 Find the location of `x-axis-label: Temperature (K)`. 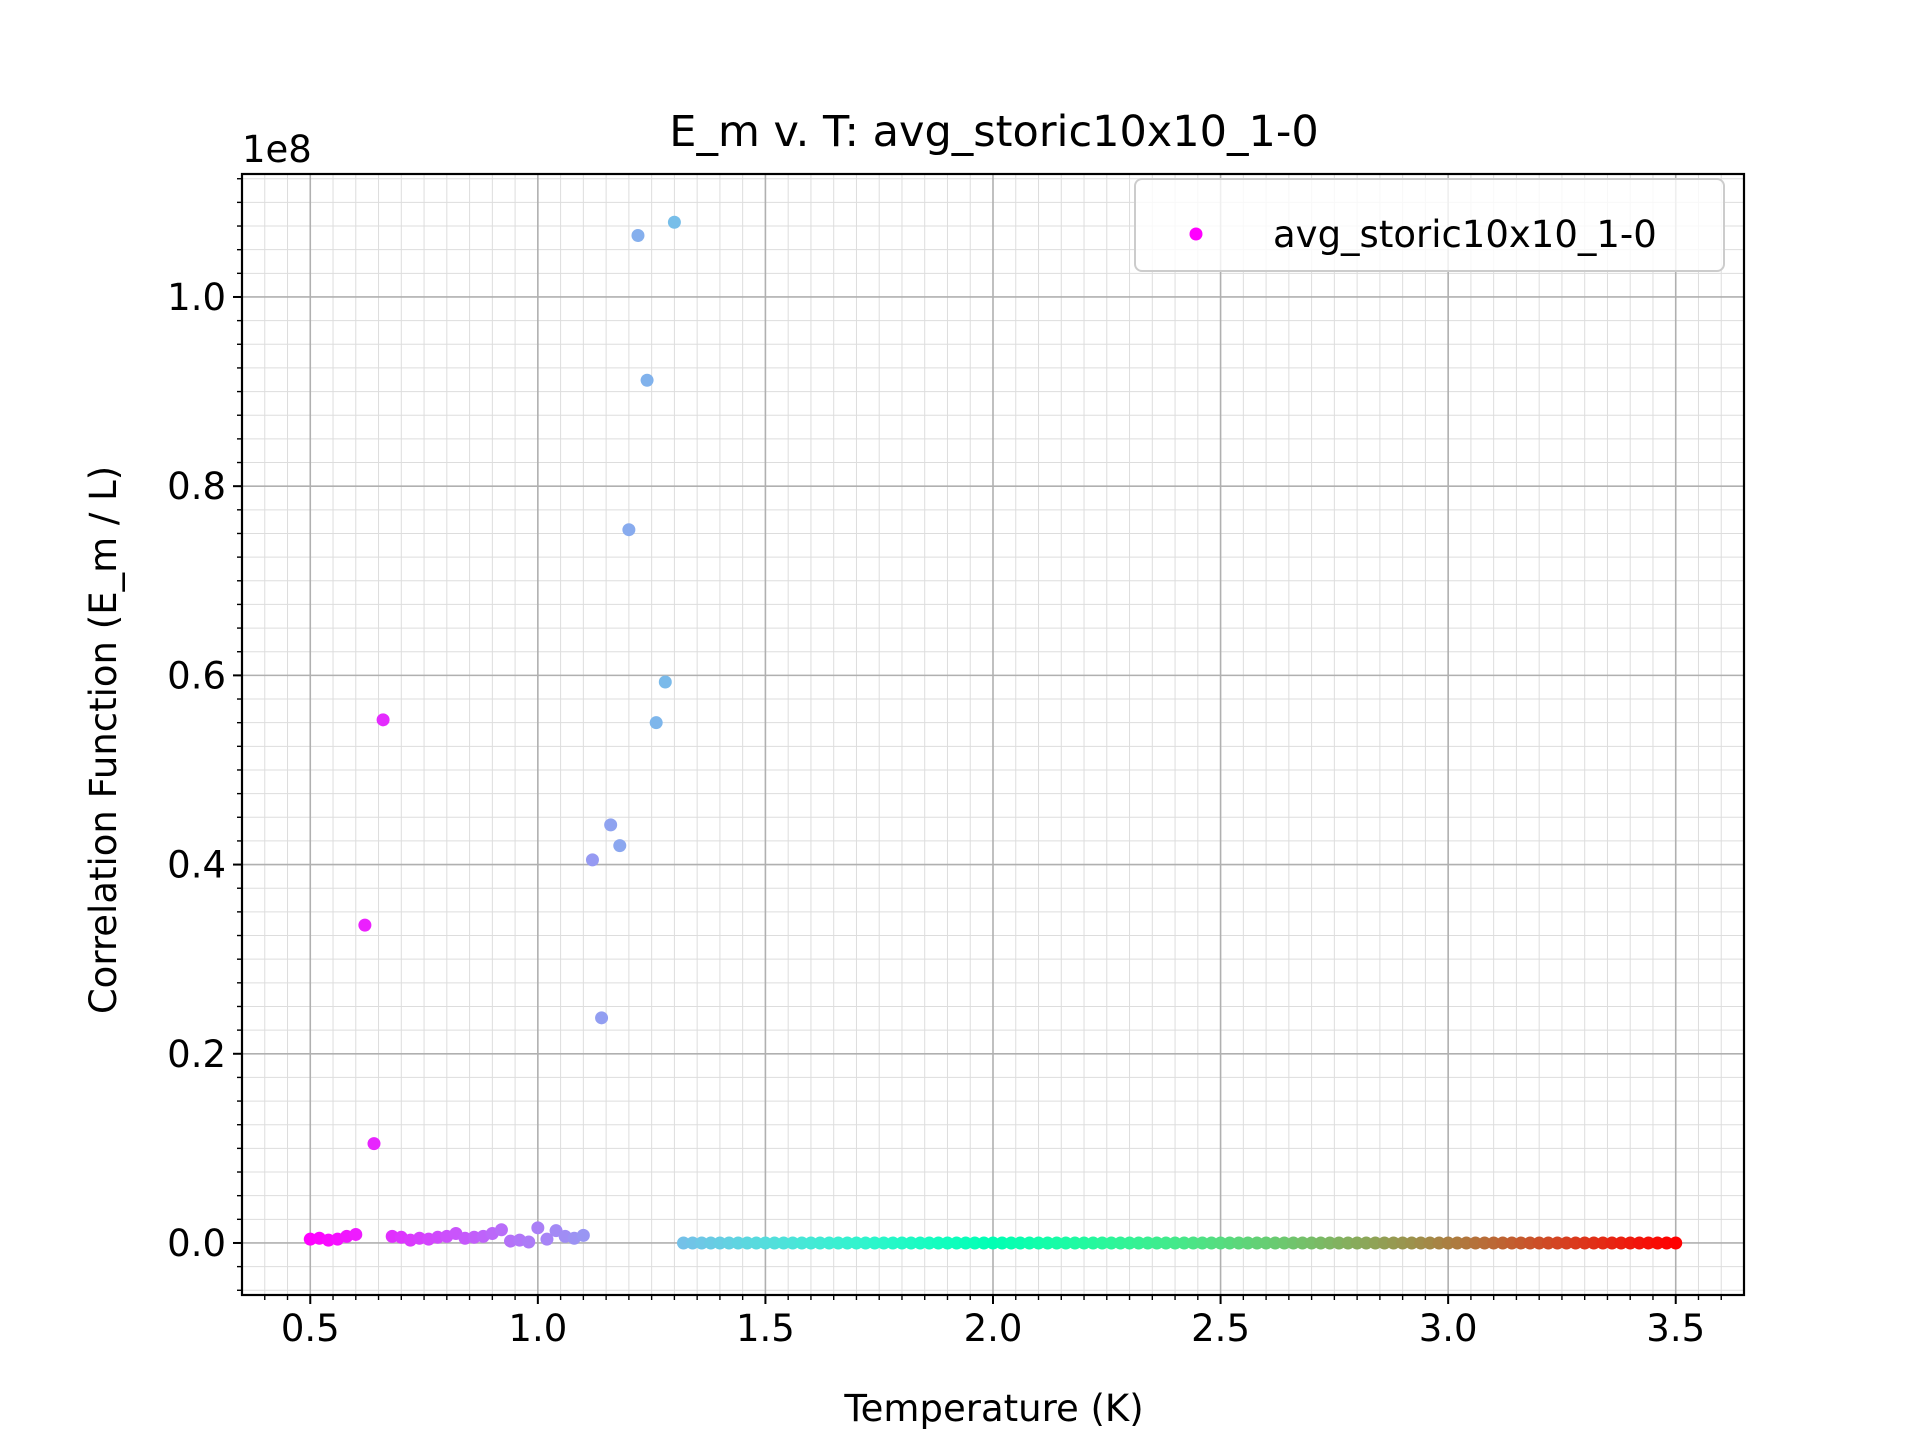

x-axis-label: Temperature (K) is located at coordinates (993, 1408).